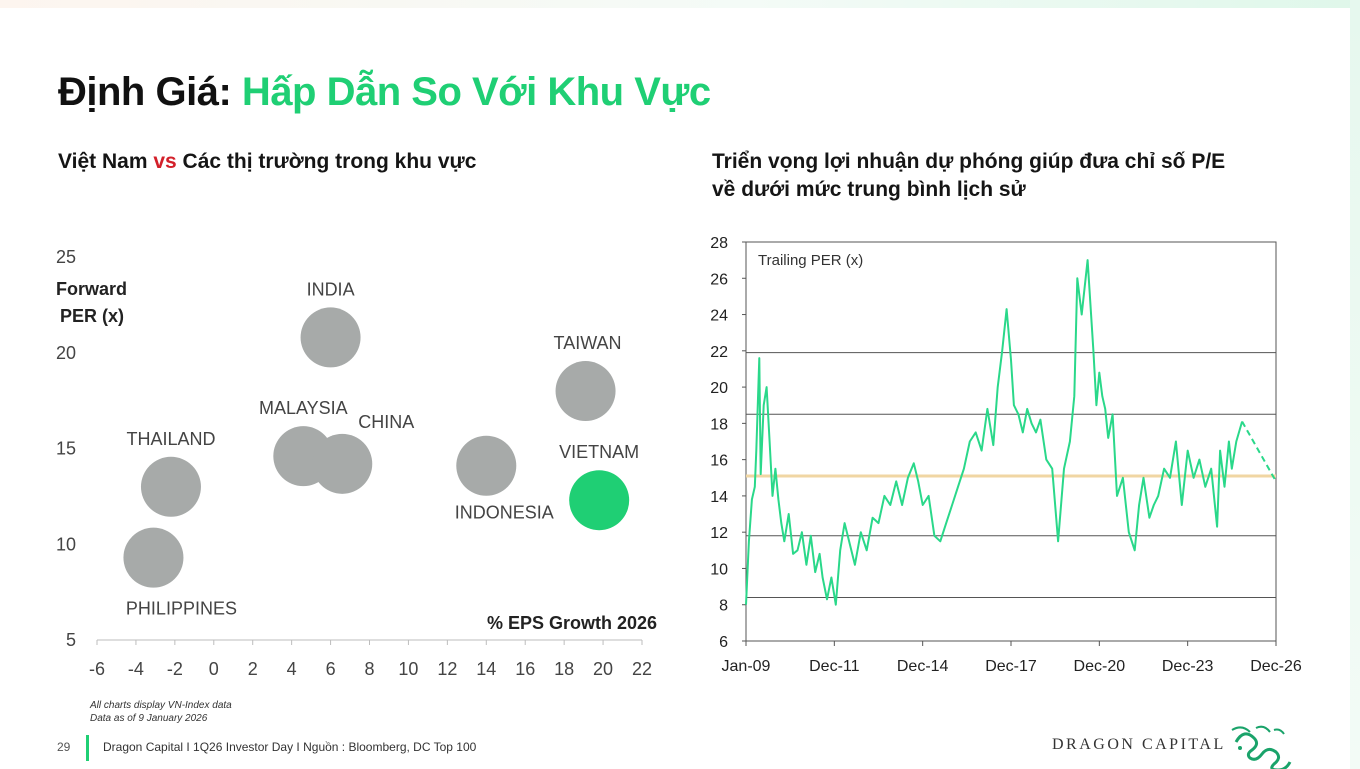 The image size is (1360, 769). I want to click on bubble-label-malaysia: MALAYSIA, so click(303, 408).